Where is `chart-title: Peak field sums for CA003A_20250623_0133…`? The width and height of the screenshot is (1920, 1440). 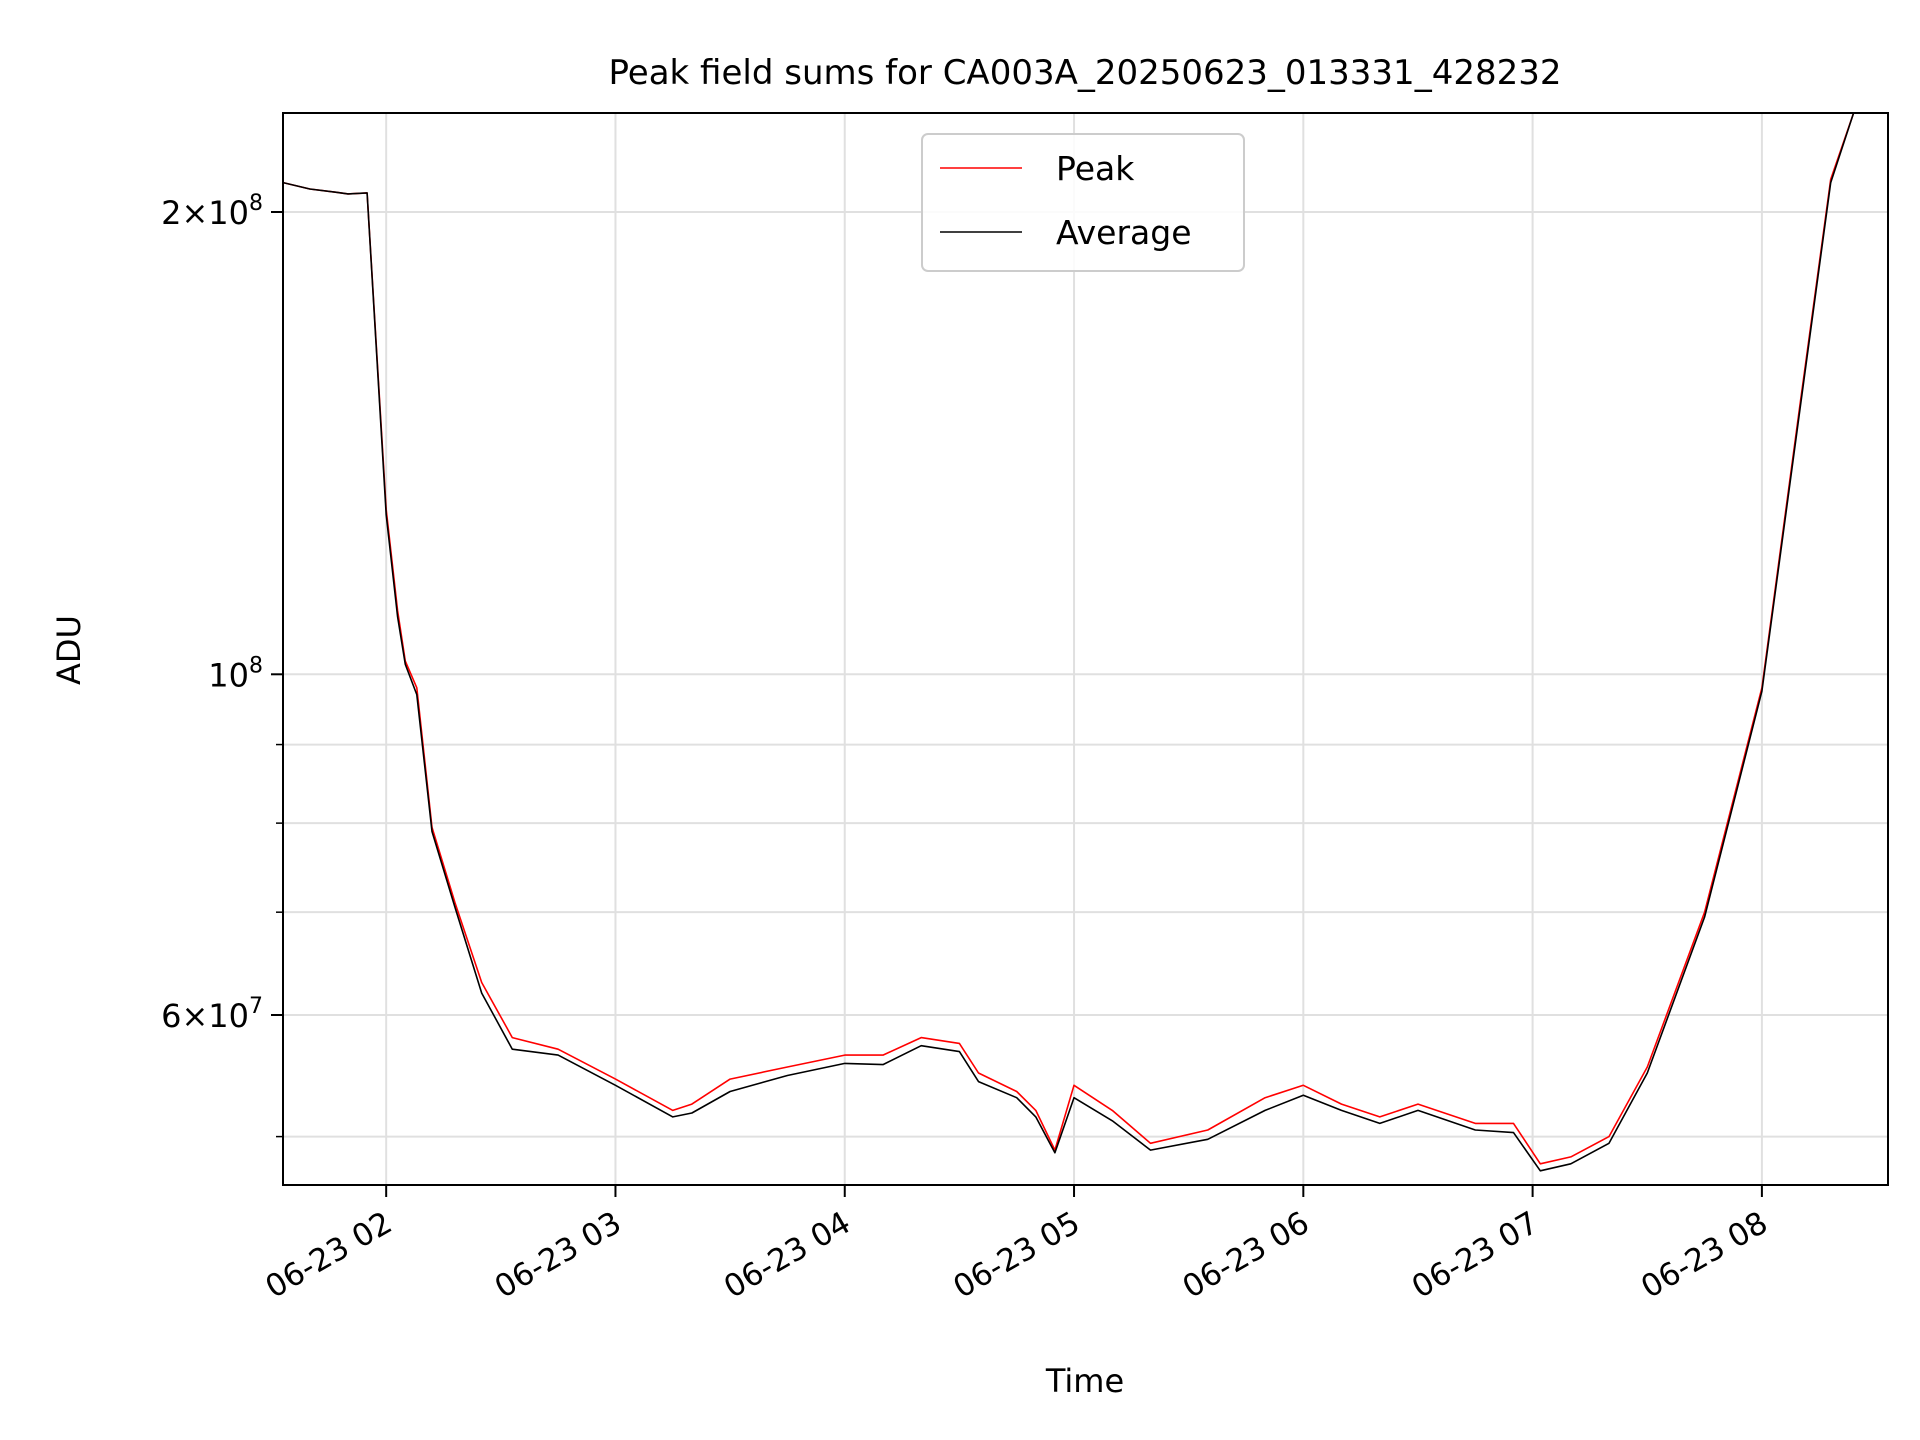
chart-title: Peak field sums for CA003A_20250623_0133… is located at coordinates (1085, 73).